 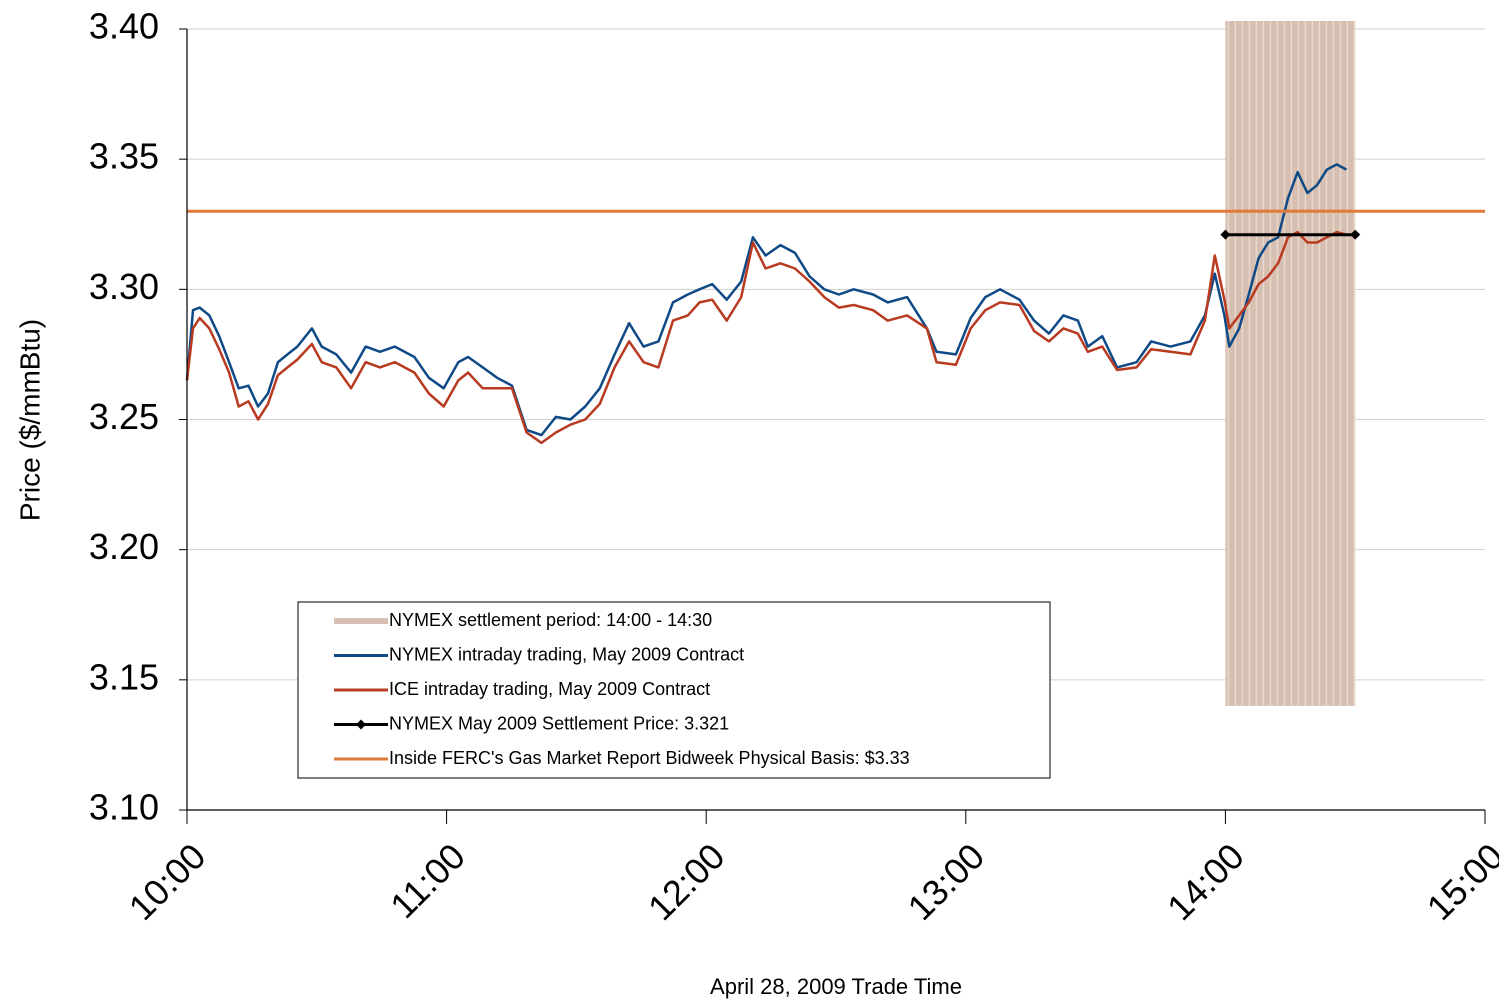 I want to click on y-tick-label: 3.40, so click(x=124, y=26).